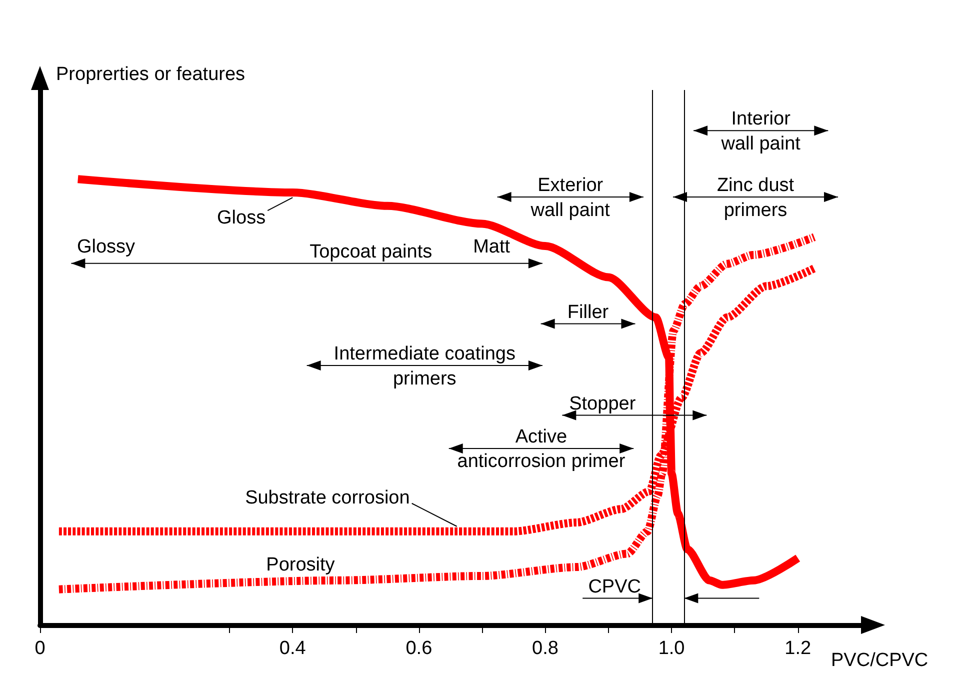  I want to click on annotation: Topcoat paints, so click(371, 251).